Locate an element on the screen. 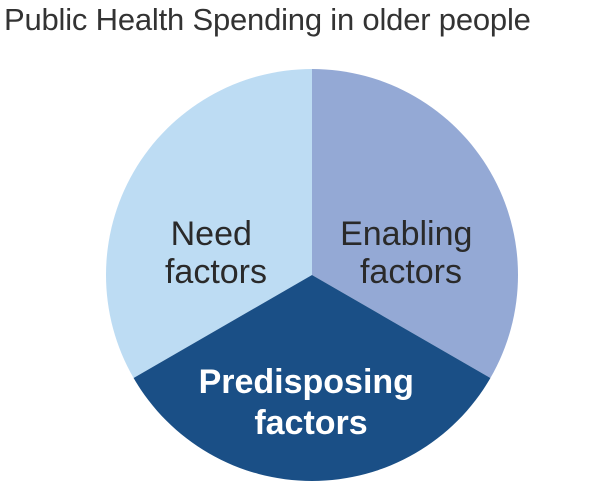 Image resolution: width=600 pixels, height=486 pixels. diagram-title: Public Health Spending in older people is located at coordinates (267, 19).